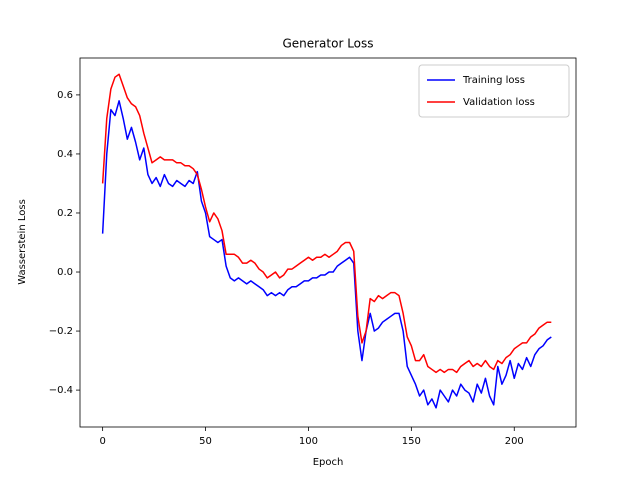 This screenshot has width=640, height=480. What do you see at coordinates (493, 80) in the screenshot?
I see `legend-label: Training loss` at bounding box center [493, 80].